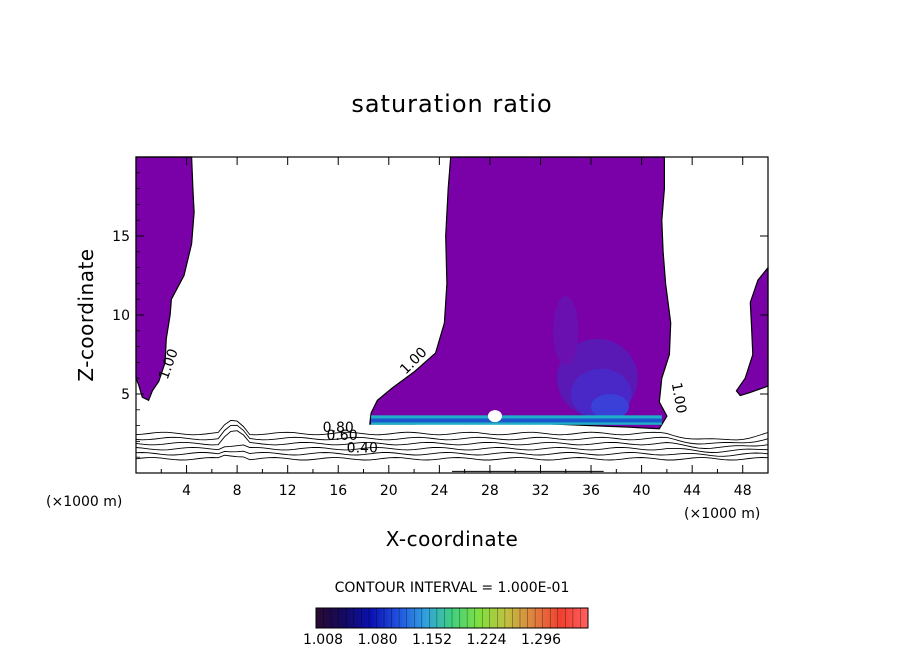  What do you see at coordinates (516, 420) in the screenshot?
I see `cloud-base-band-core` at bounding box center [516, 420].